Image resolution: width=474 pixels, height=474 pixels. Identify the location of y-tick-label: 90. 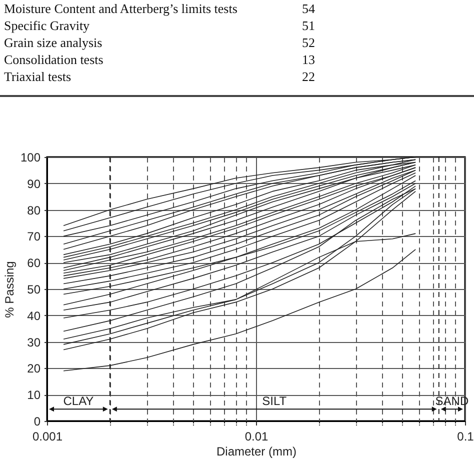
(34, 183).